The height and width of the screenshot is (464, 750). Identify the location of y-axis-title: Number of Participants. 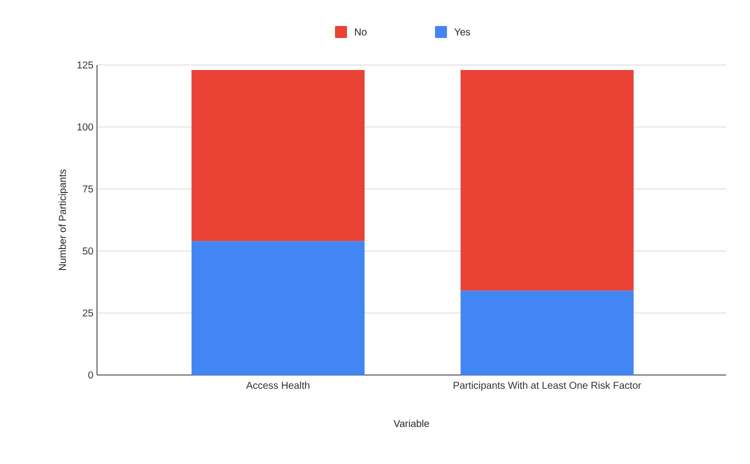
(63, 220).